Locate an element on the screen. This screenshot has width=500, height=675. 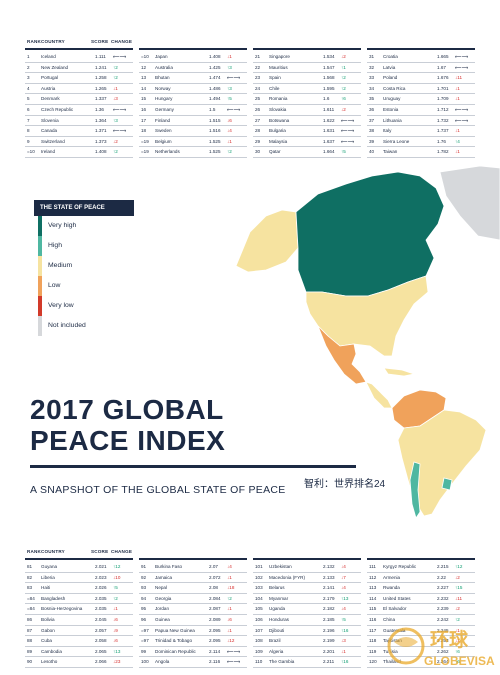
table-row: 109 Algeria 2.201 ↓1 is located at coordinates (307, 652).